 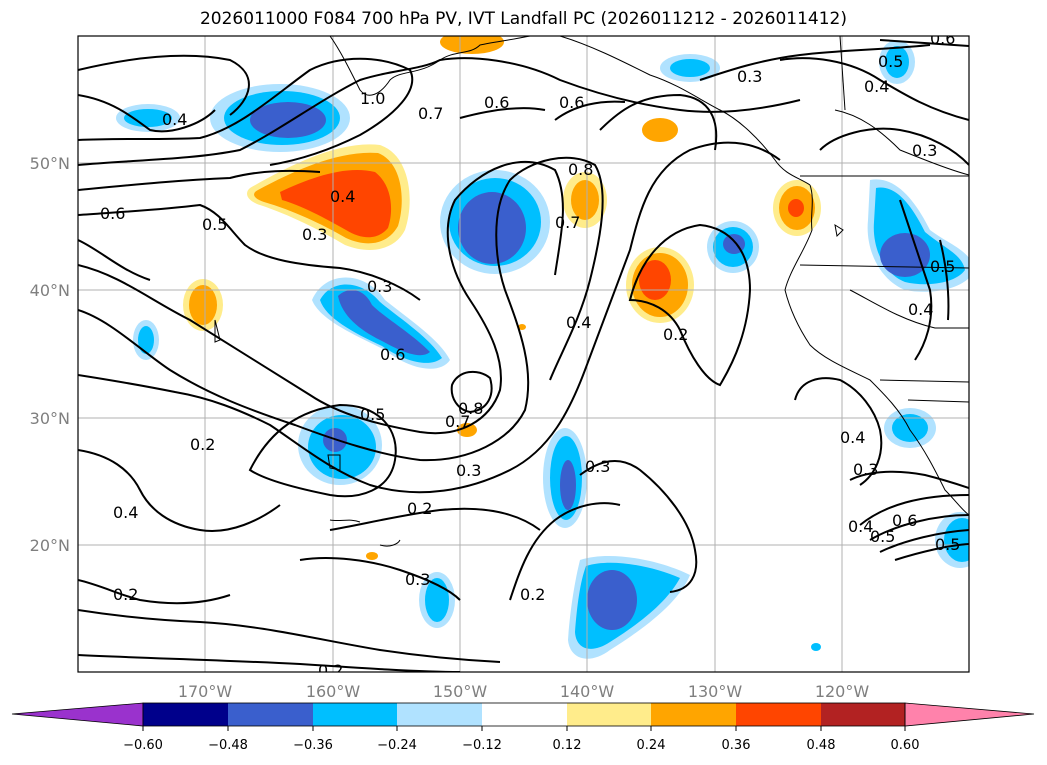 What do you see at coordinates (205, 691) in the screenshot?
I see `longitude-label-170w: 170°W` at bounding box center [205, 691].